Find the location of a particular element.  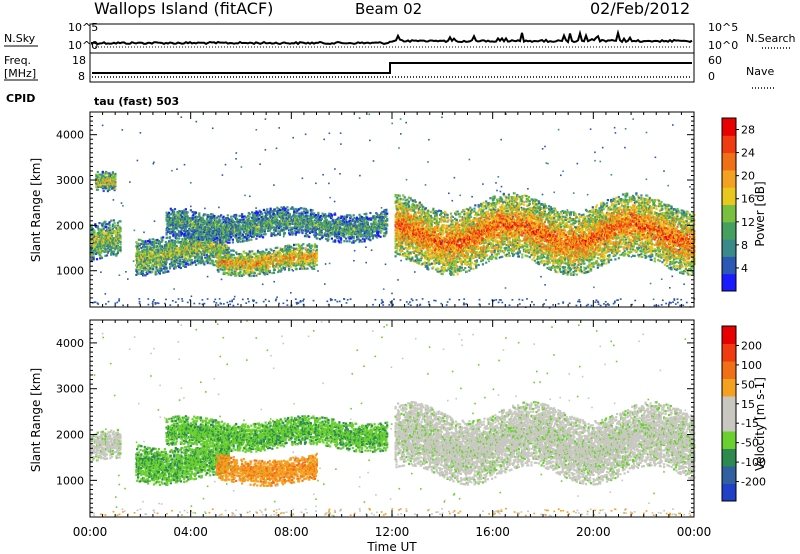

date-label: 02/Feb/2012 is located at coordinates (640, 9).